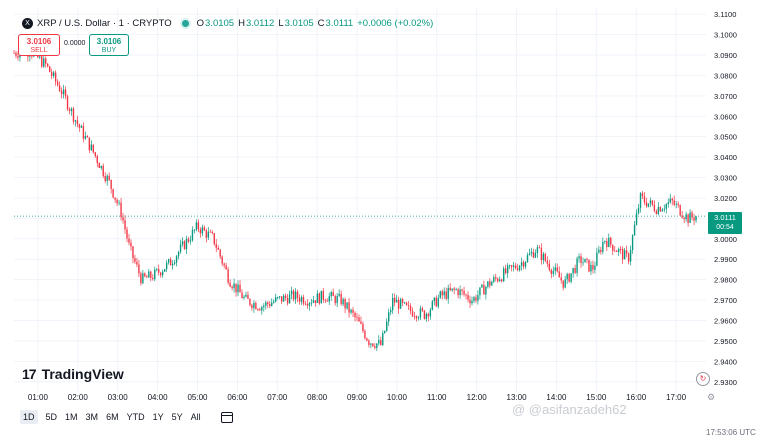 This screenshot has height=437, width=763. What do you see at coordinates (676, 397) in the screenshot?
I see `time-tick-label: 17:00` at bounding box center [676, 397].